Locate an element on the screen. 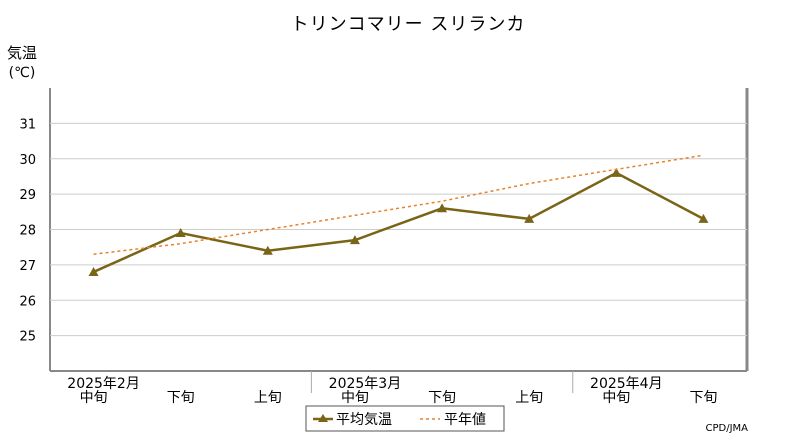 This screenshot has width=800, height=440. x-tick-labels: 中旬 下旬 上旬 中旬 下旬 上旬 中旬 下旬 2025年2月 2025年3月 2025年4月 is located at coordinates (392, 388).